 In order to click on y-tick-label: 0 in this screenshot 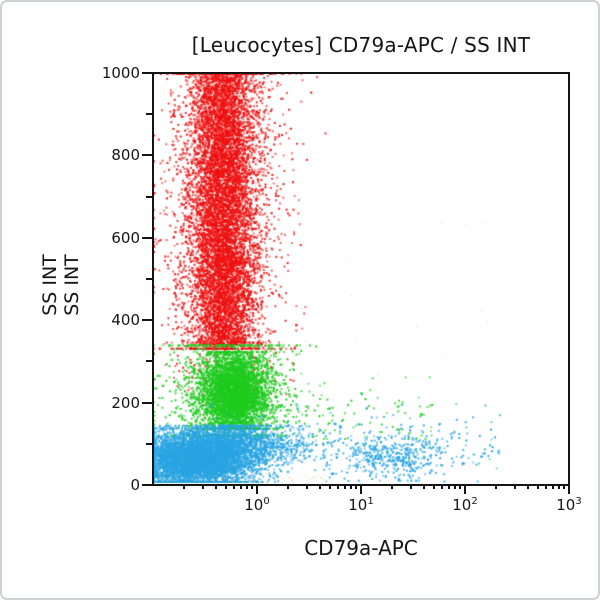, I will do `click(135, 485)`.